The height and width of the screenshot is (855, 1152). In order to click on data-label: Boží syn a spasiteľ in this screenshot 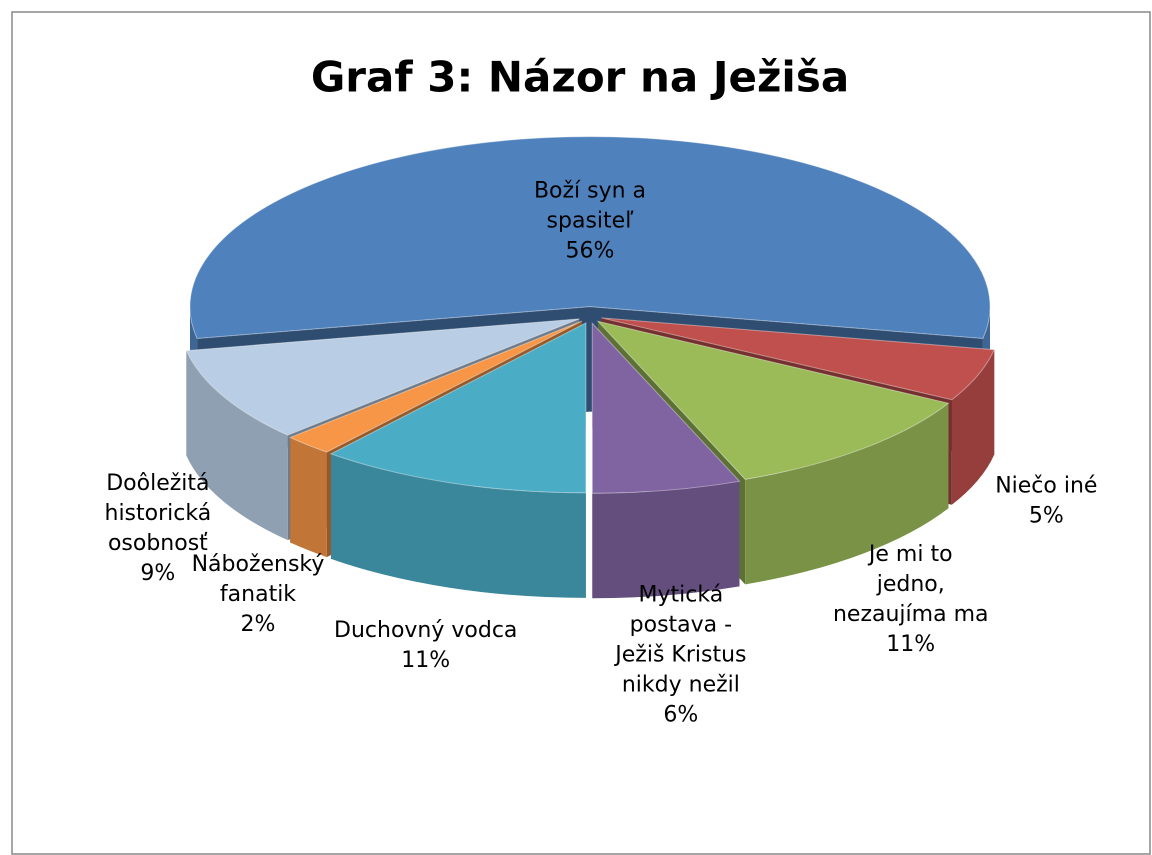, I will do `click(590, 206)`.